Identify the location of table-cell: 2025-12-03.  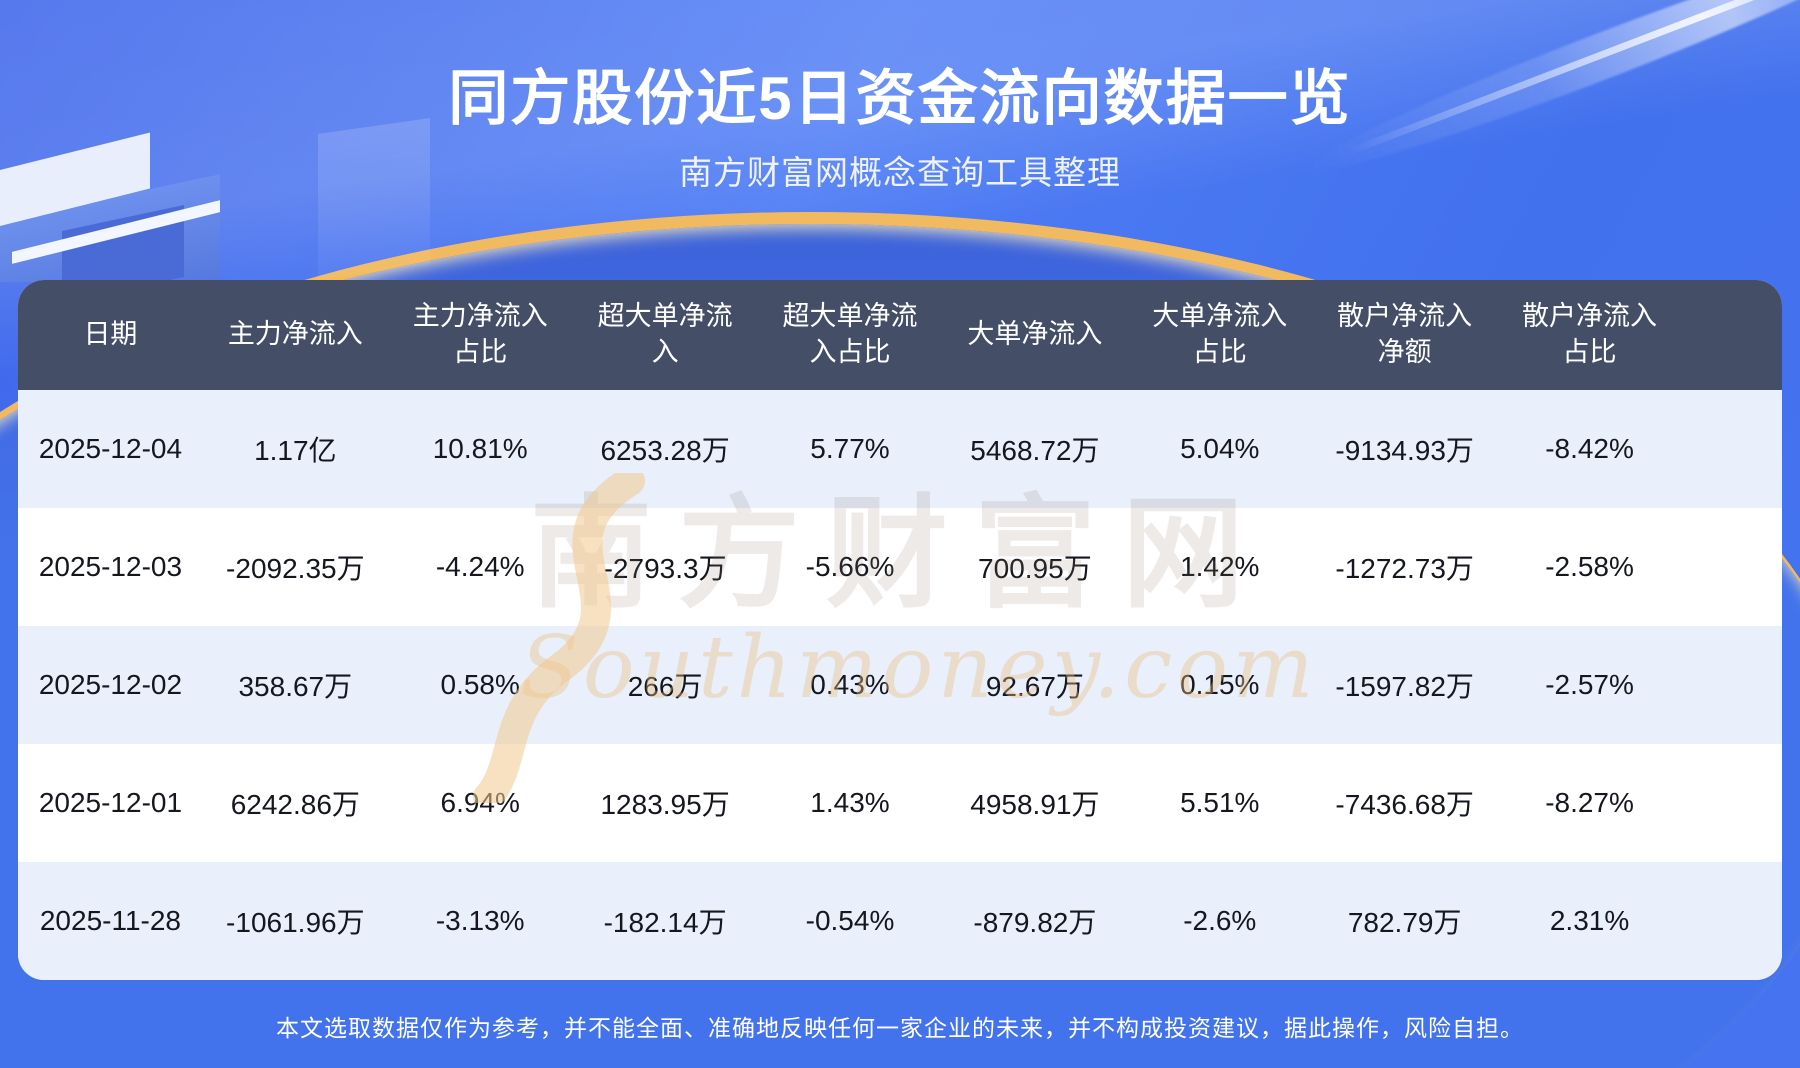
(110, 566).